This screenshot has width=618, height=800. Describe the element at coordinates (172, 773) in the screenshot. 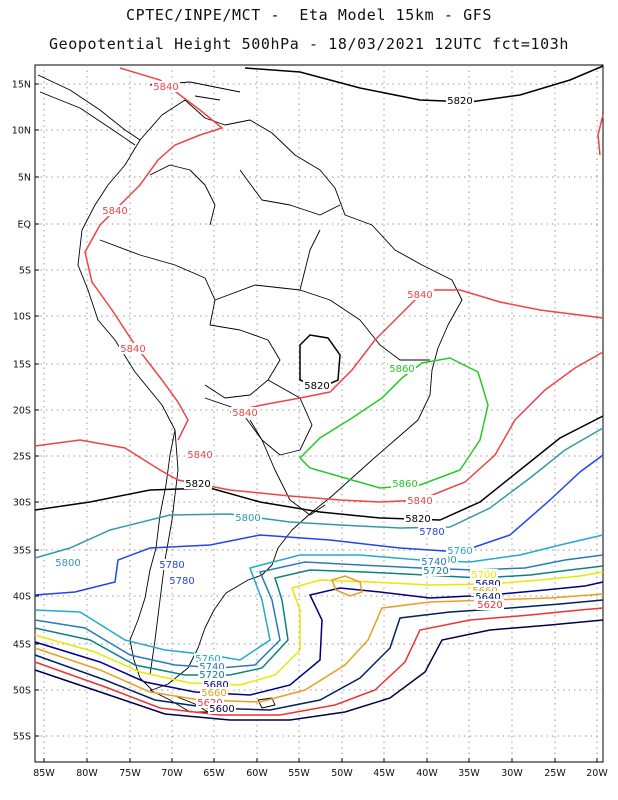

I see `lon-label: 70W` at that location.